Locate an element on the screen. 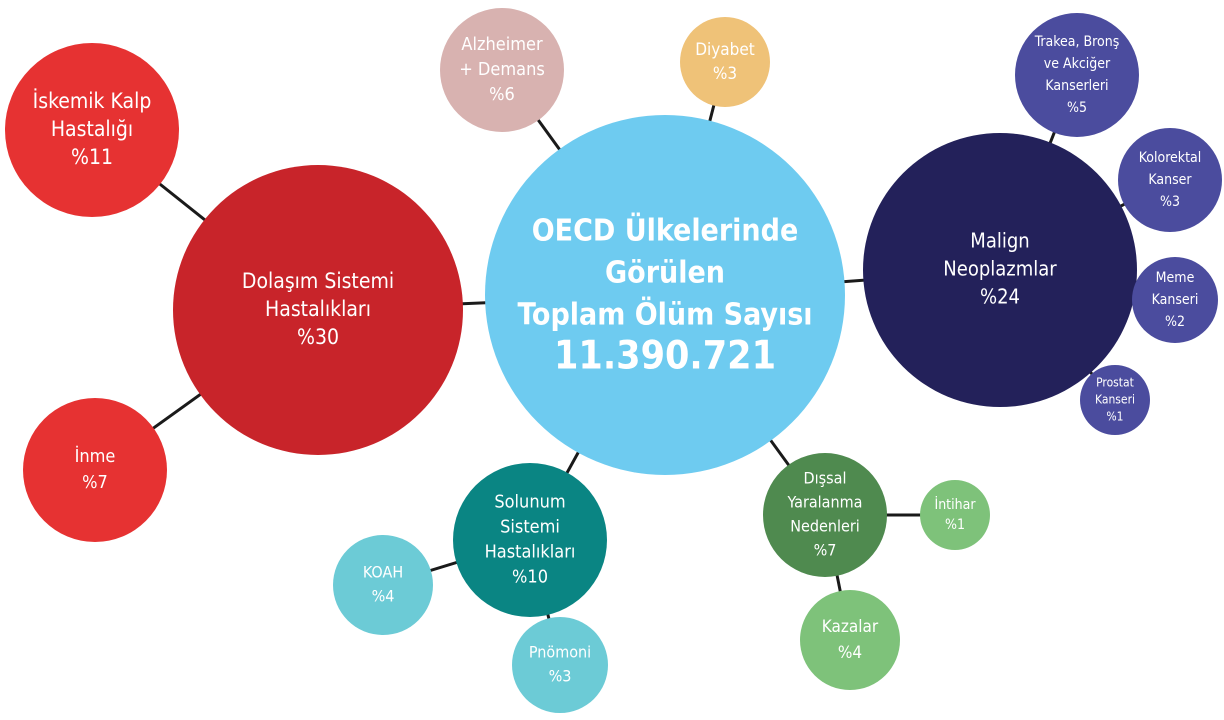 This screenshot has height=720, width=1224. bubble-label: Meme is located at coordinates (1175, 278).